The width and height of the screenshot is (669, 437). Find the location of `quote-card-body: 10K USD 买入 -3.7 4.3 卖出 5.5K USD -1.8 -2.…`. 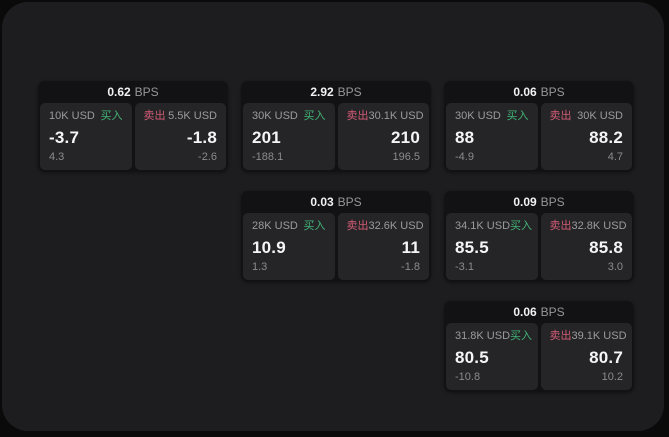

quote-card-body: 10K USD 买入 -3.7 4.3 卖出 5.5K USD -1.8 -2.… is located at coordinates (133, 137).